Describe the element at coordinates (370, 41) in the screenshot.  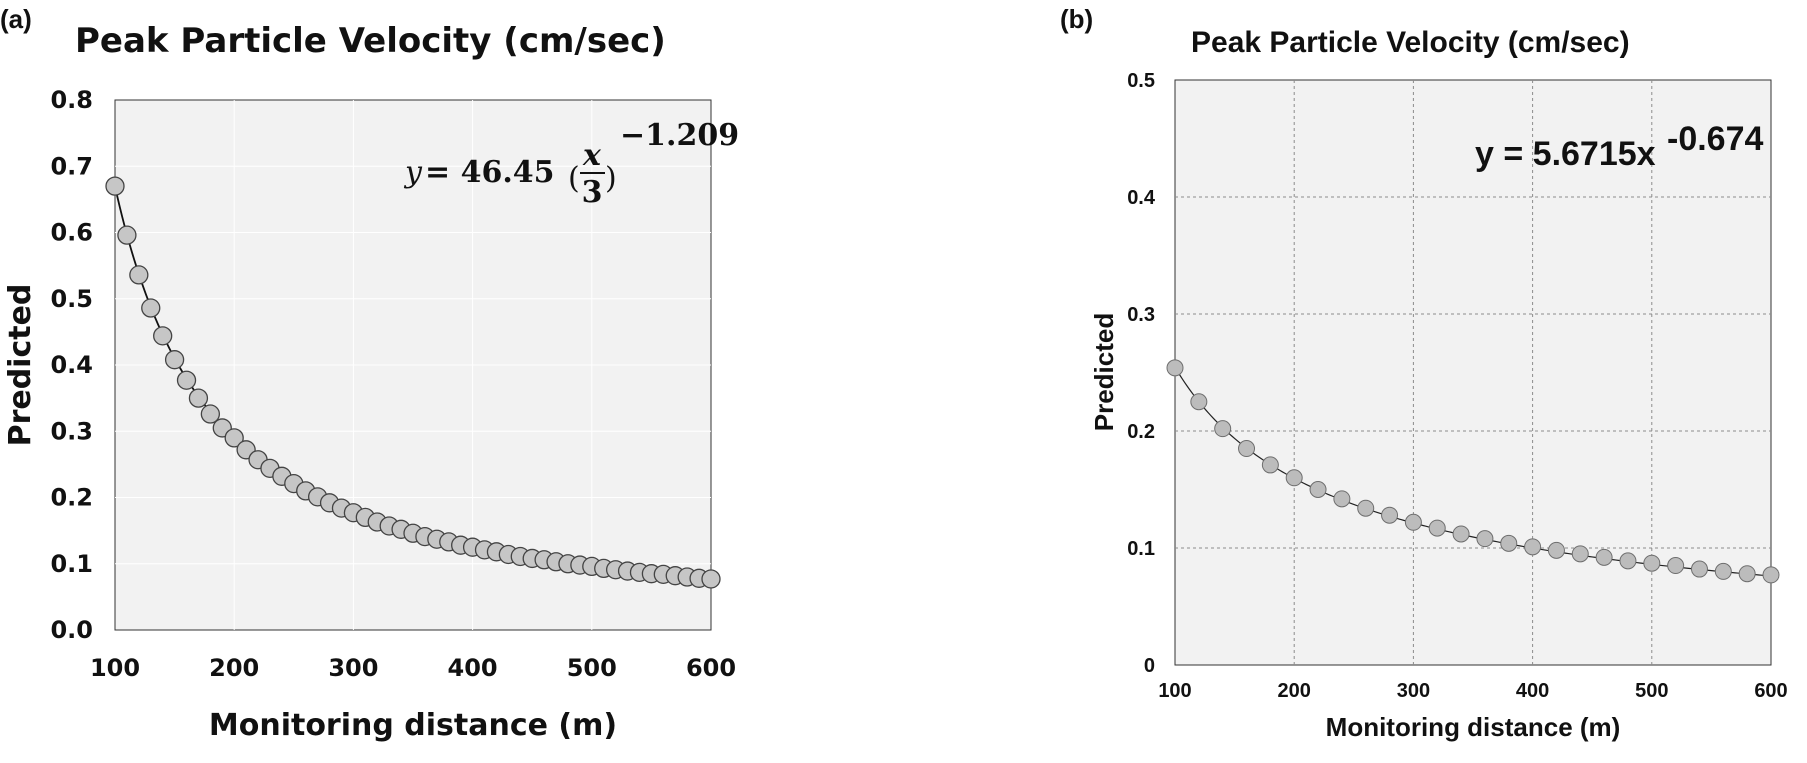
I see `chart-a-title: Peak Particle Velocity (cm/sec)` at that location.